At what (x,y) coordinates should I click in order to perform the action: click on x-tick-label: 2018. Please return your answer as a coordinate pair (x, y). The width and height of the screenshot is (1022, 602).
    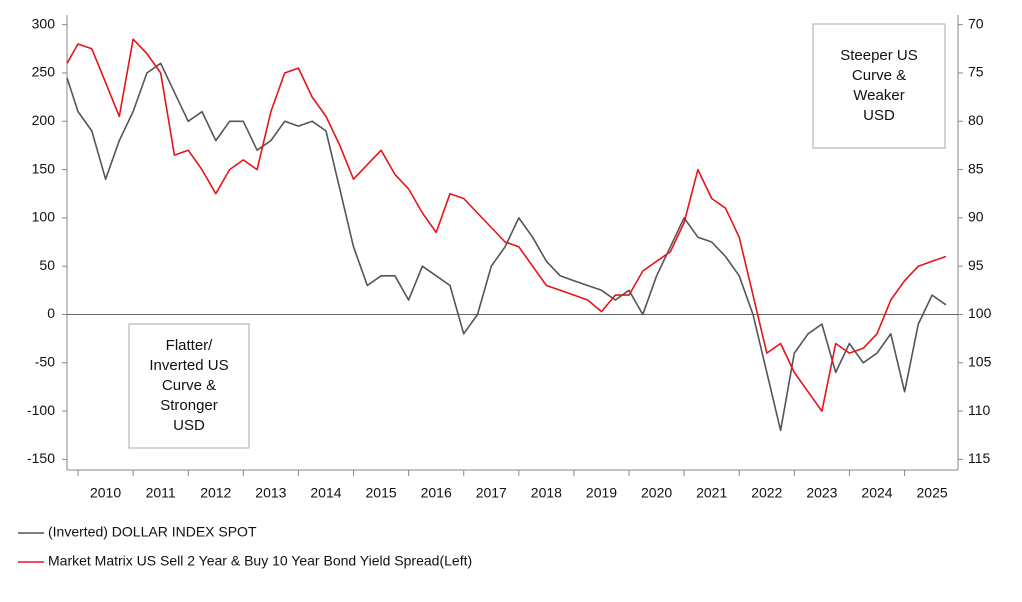
    Looking at the image, I should click on (546, 493).